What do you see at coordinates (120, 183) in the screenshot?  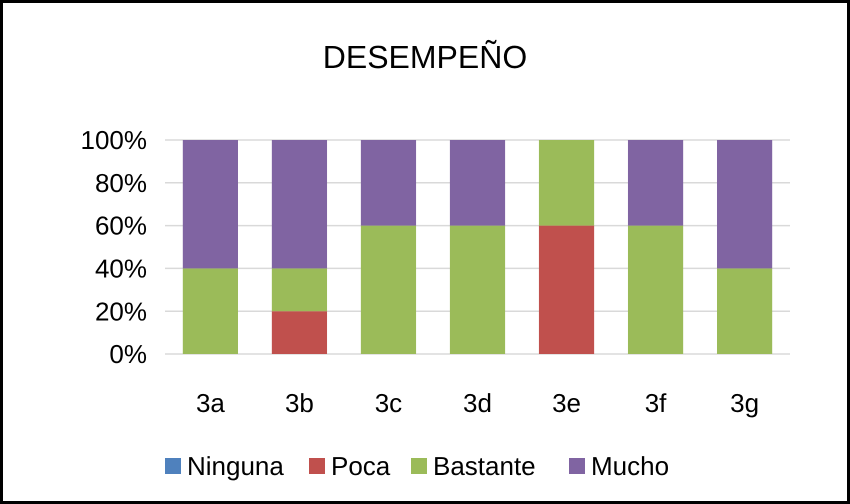 I see `y-tick-label: 80%` at bounding box center [120, 183].